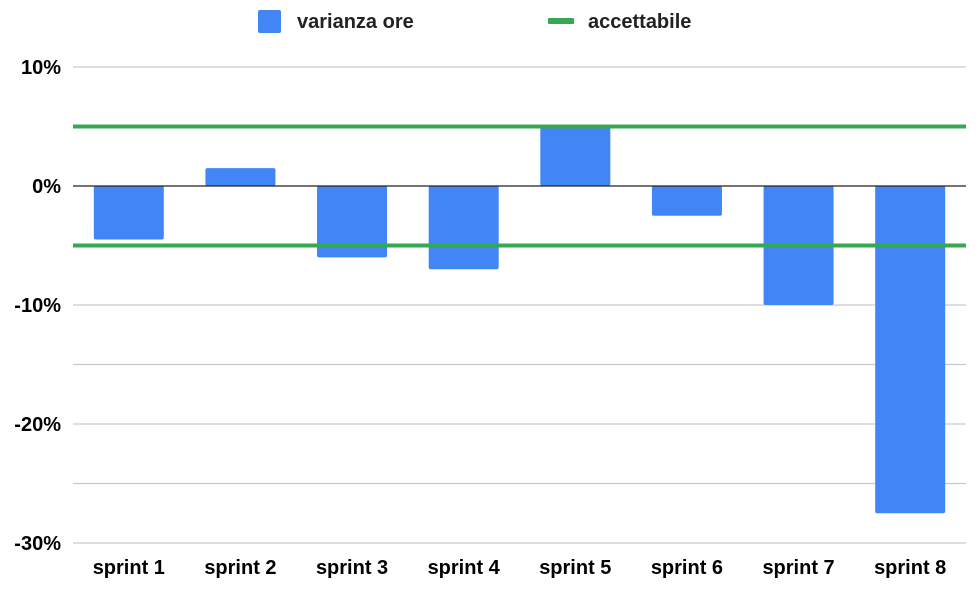  What do you see at coordinates (464, 568) in the screenshot?
I see `x-tick-label: sprint 4` at bounding box center [464, 568].